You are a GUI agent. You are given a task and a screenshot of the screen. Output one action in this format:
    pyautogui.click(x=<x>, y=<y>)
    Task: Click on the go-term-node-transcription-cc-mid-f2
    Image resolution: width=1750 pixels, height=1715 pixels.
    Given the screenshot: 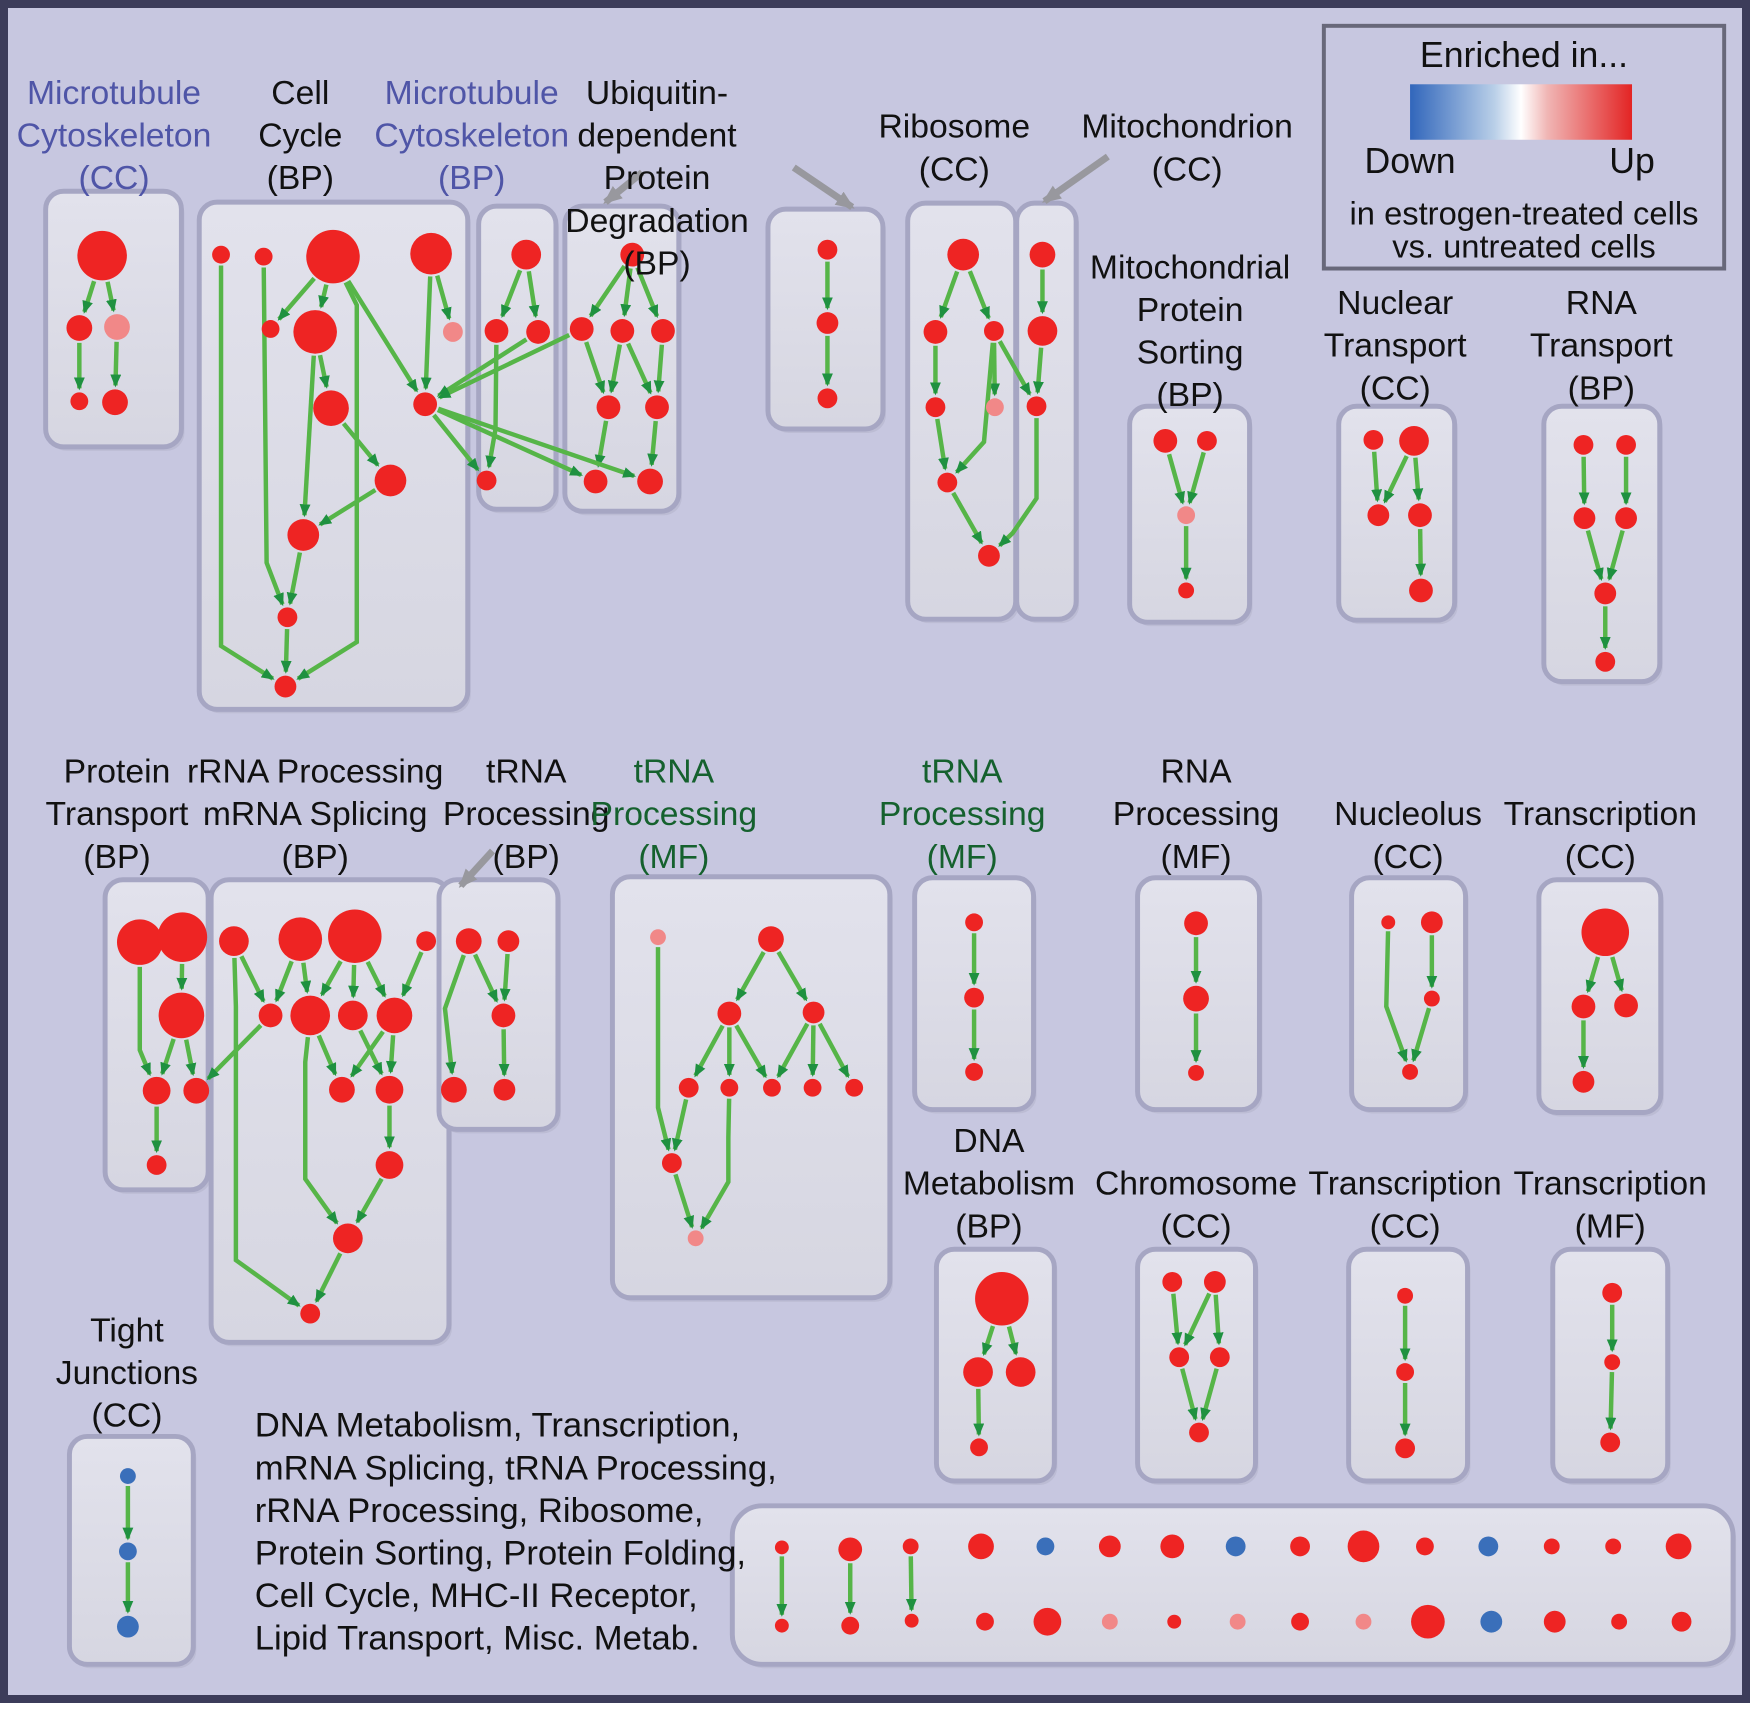 What is the action you would take?
    pyautogui.click(x=1583, y=1006)
    